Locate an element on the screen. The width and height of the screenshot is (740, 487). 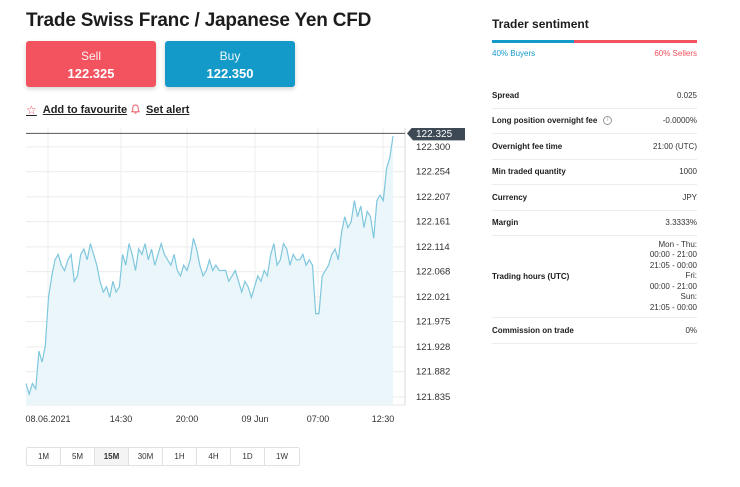
stat-key-label: Overnight fee time is located at coordinates (527, 146).